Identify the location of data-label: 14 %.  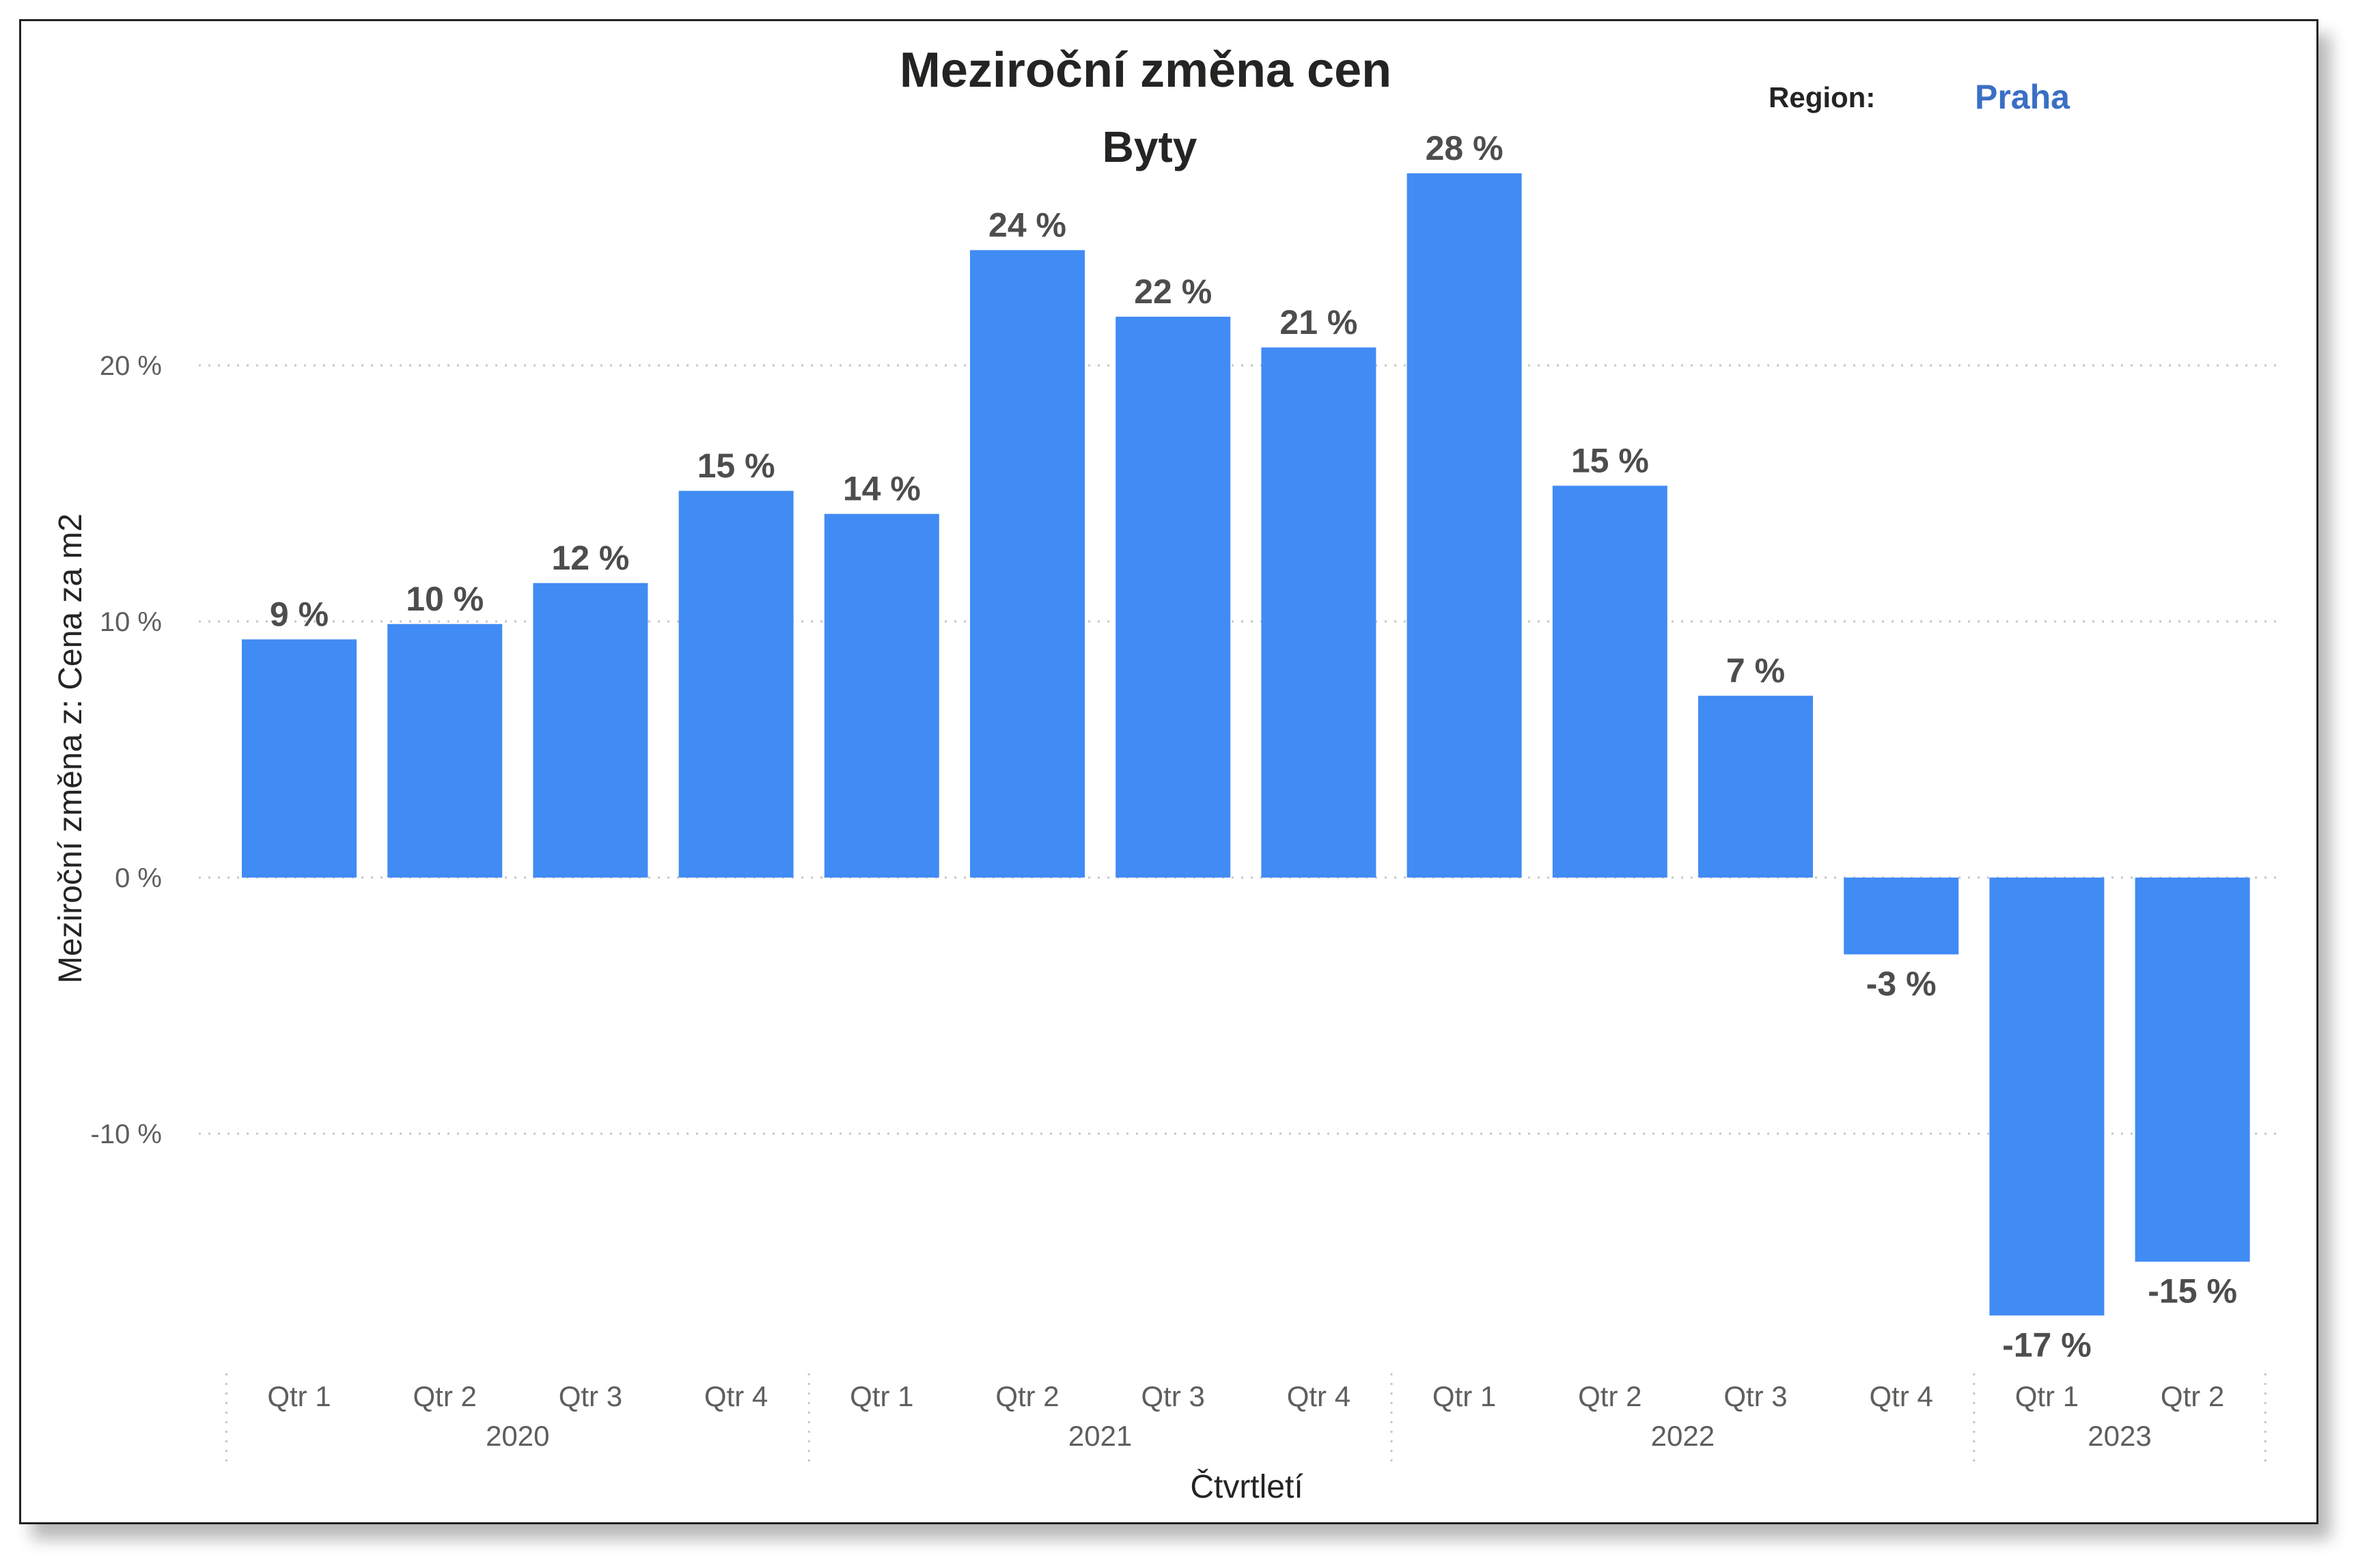
(882, 489).